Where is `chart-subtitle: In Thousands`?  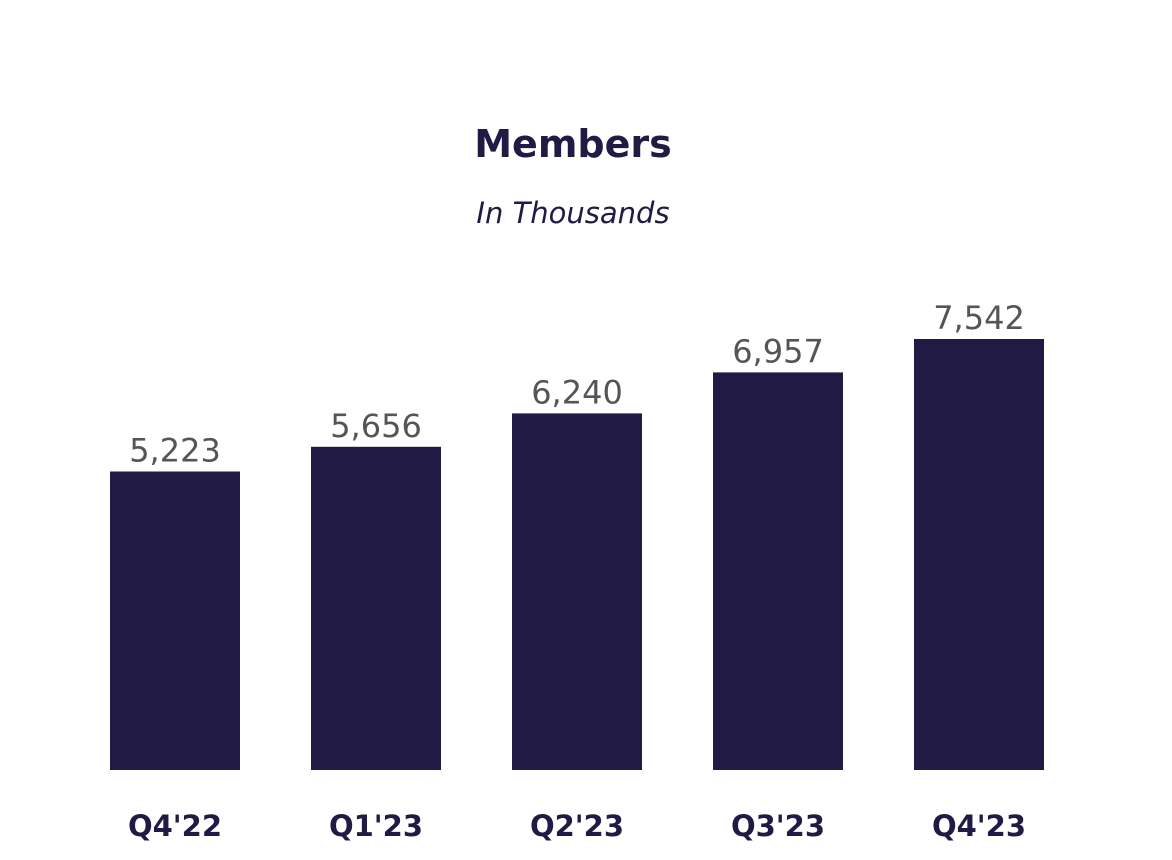 chart-subtitle: In Thousands is located at coordinates (573, 213).